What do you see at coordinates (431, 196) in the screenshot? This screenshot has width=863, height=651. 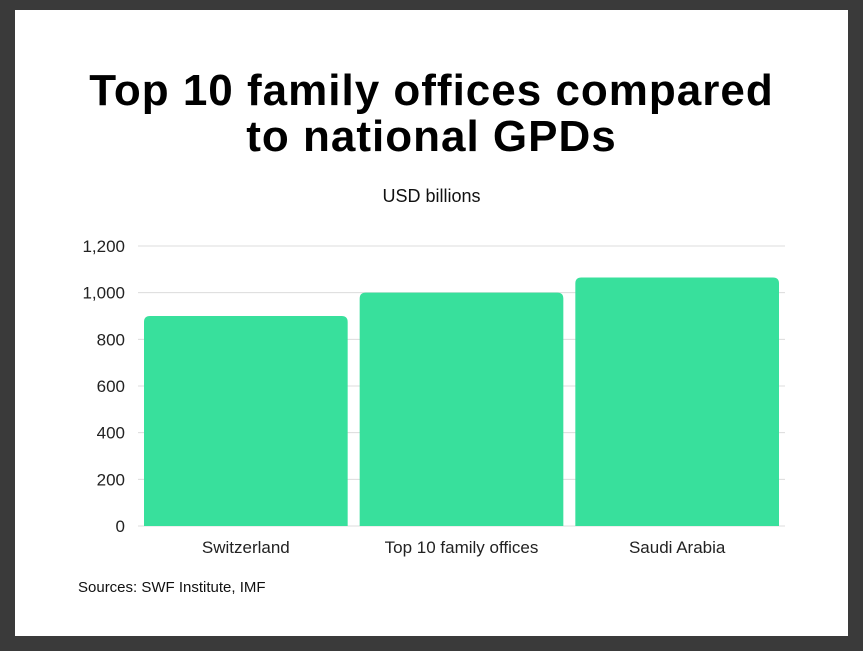 I see `chart-subtitle: USD billions` at bounding box center [431, 196].